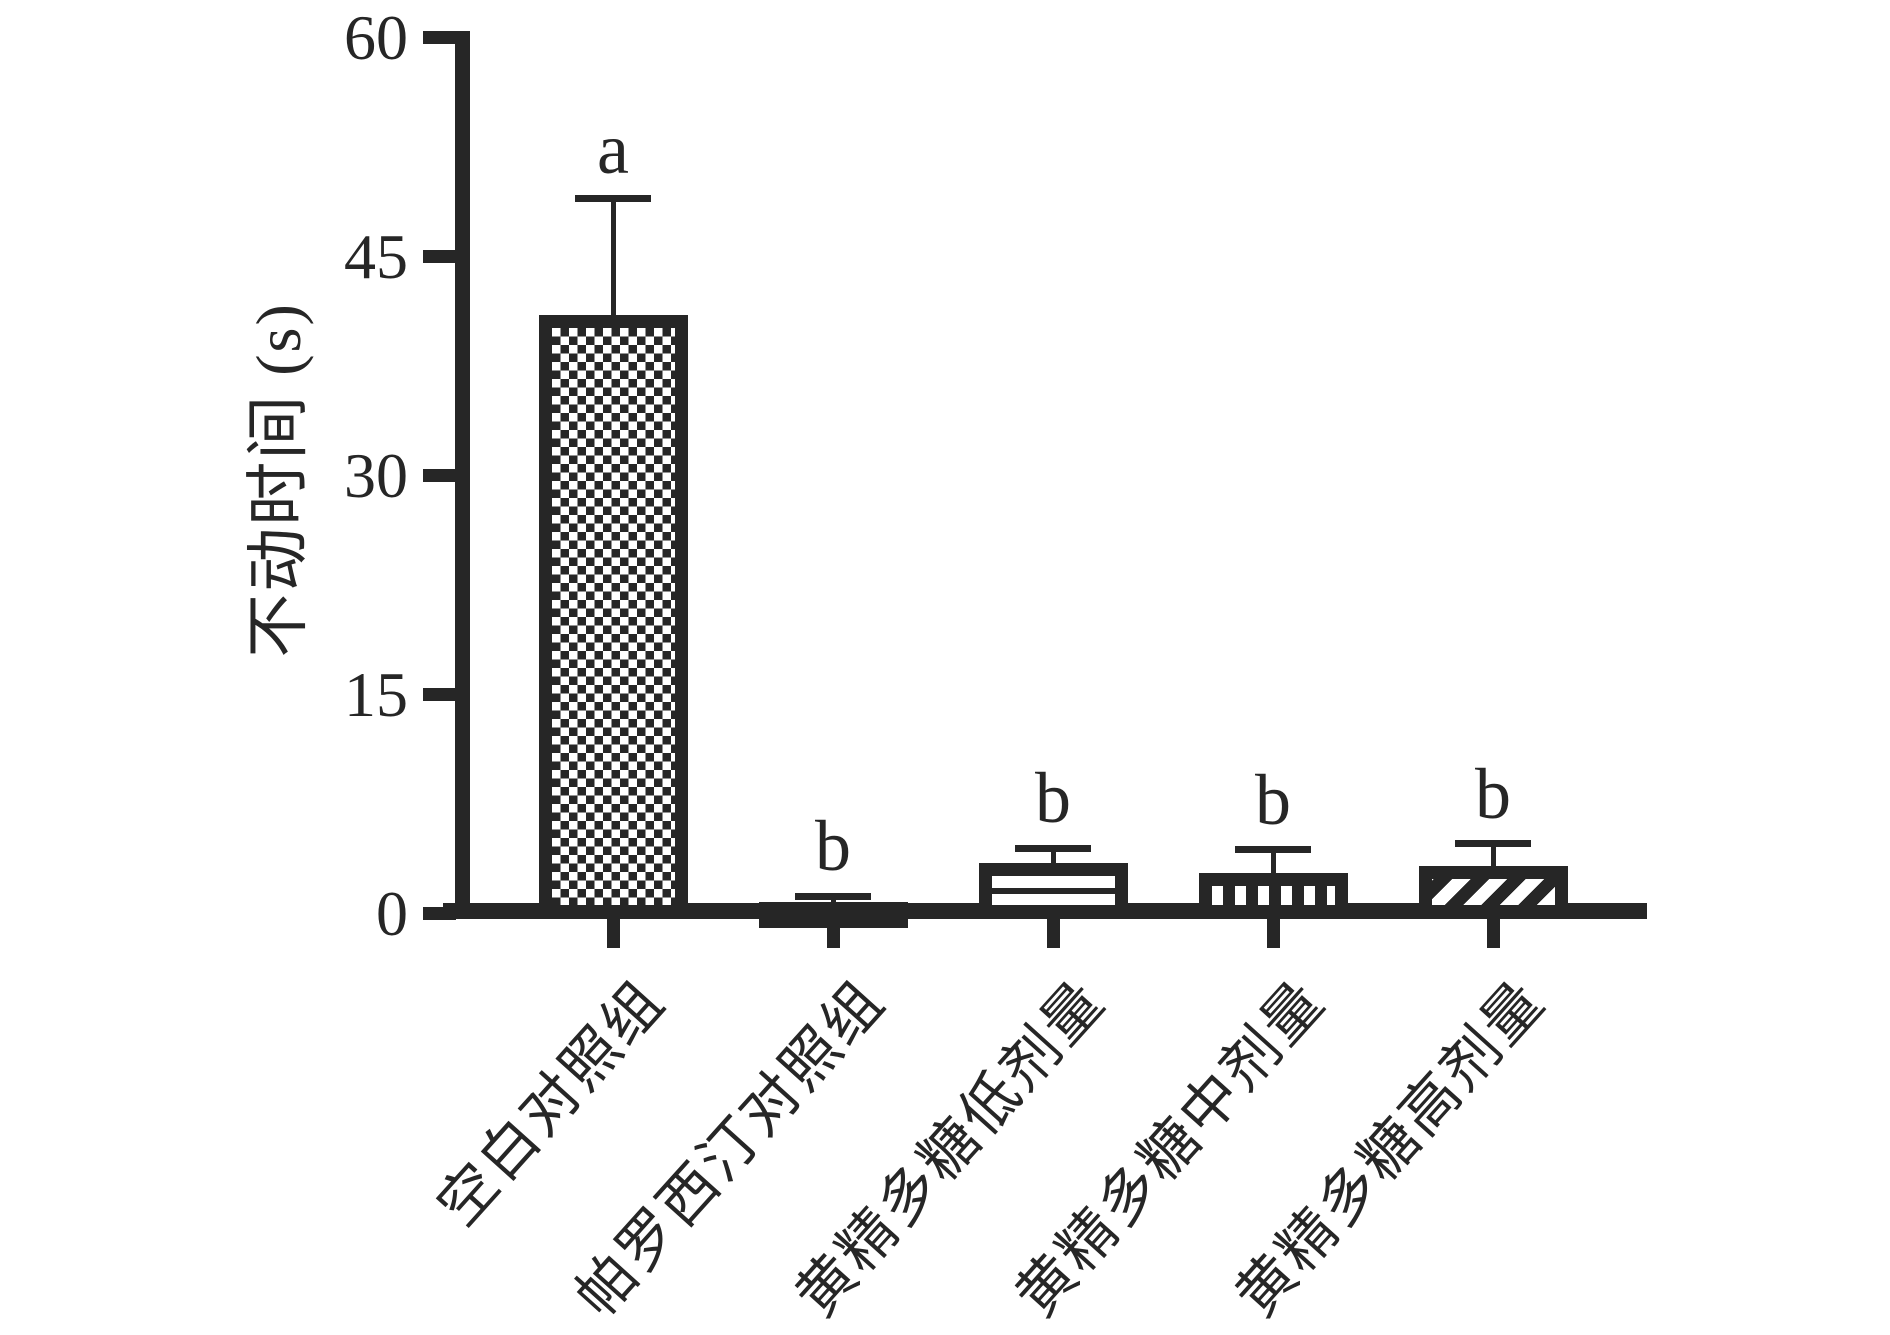  What do you see at coordinates (376, 37) in the screenshot?
I see `y-tick-label-60: 60` at bounding box center [376, 37].